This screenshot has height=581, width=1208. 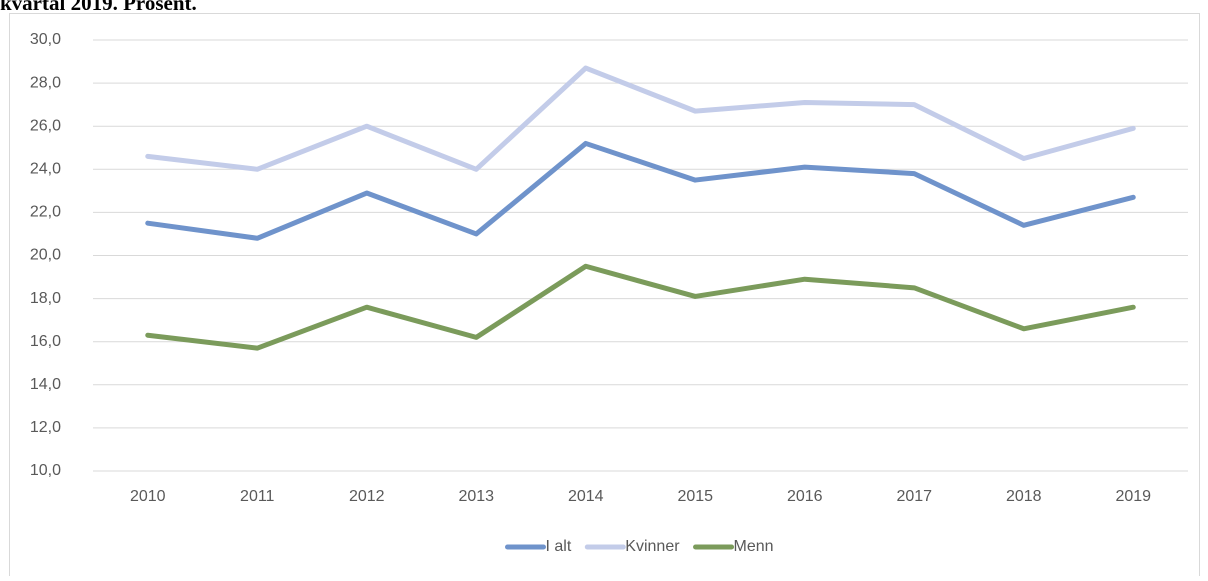 What do you see at coordinates (45, 298) in the screenshot?
I see `y-tick-label: 18,0` at bounding box center [45, 298].